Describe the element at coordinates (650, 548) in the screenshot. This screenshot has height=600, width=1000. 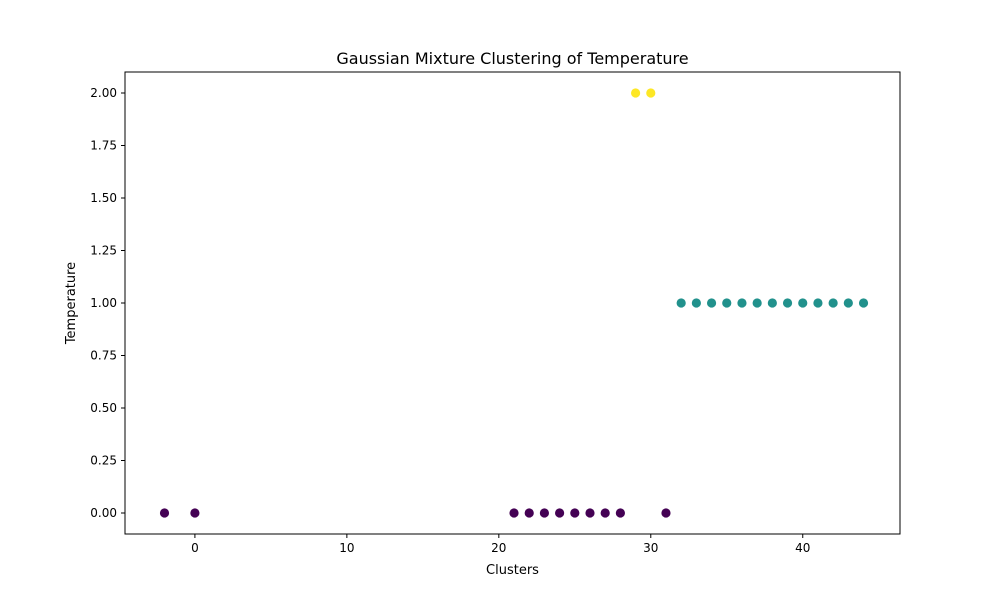
I see `x-tick-label: 30` at that location.